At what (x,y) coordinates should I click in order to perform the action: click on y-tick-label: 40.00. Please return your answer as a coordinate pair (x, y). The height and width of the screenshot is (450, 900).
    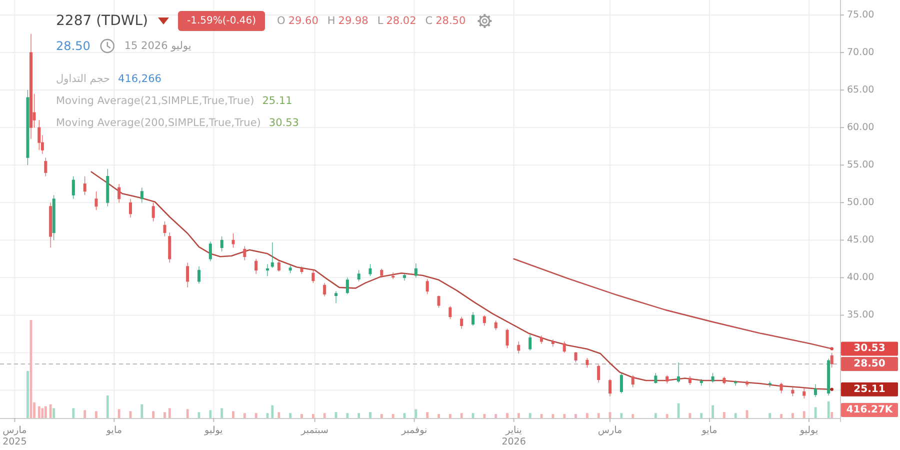
    Looking at the image, I should click on (860, 278).